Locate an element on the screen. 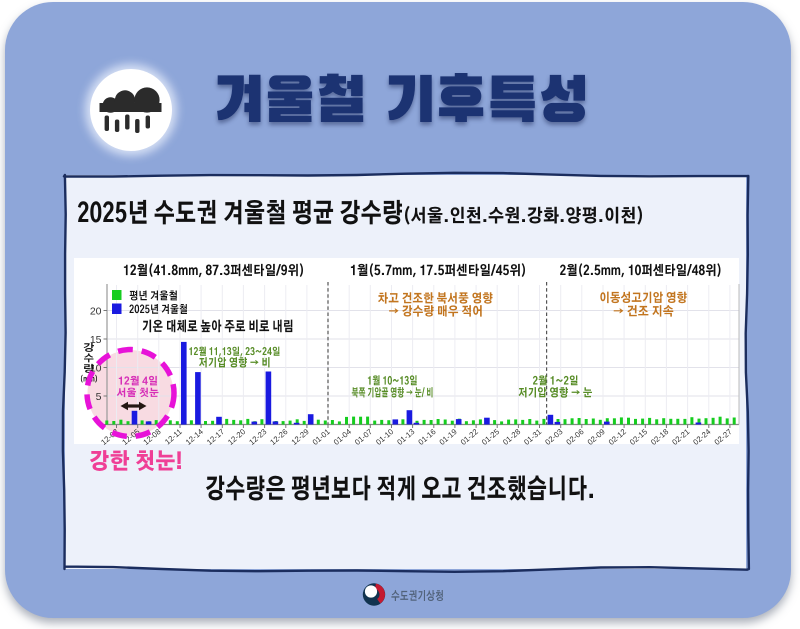 The image size is (800, 629). svg-text: 02-24 is located at coordinates (702, 437).